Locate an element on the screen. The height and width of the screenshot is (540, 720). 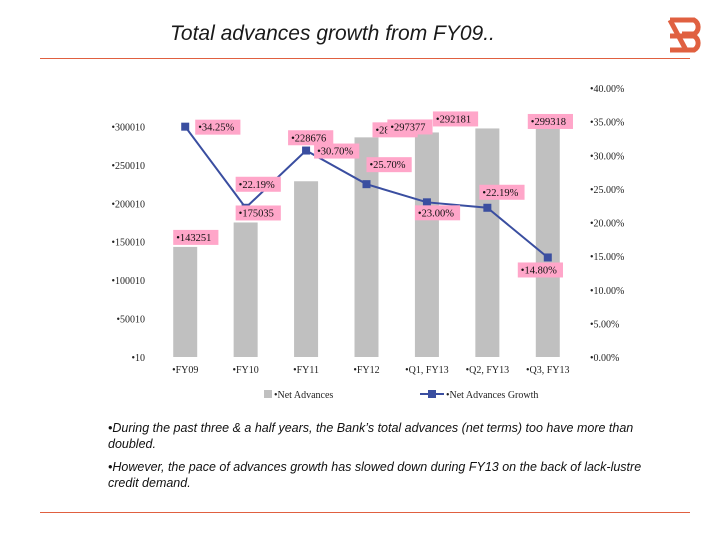
category-label: •Q1, FY13 is located at coordinates (427, 370).